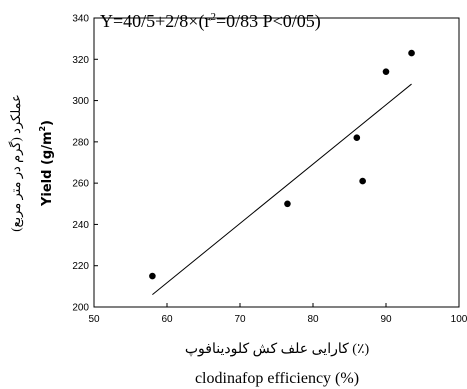 This screenshot has height=389, width=467. I want to click on x-axis-label-persian: کارایی علف کش کلودینافوپ (٪), so click(277, 349).